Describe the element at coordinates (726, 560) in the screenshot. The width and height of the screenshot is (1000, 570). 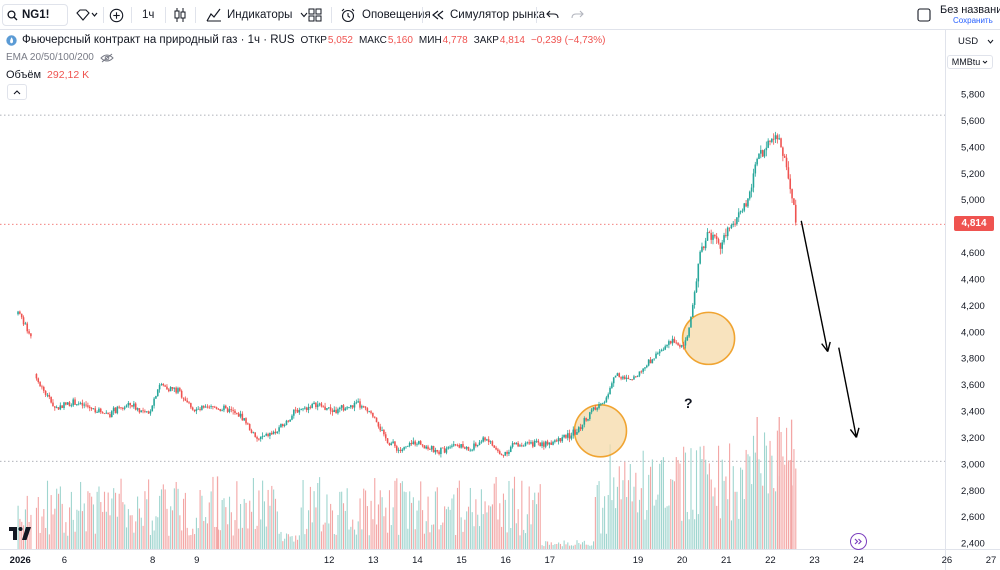
I see `time-tick-label: 21` at that location.